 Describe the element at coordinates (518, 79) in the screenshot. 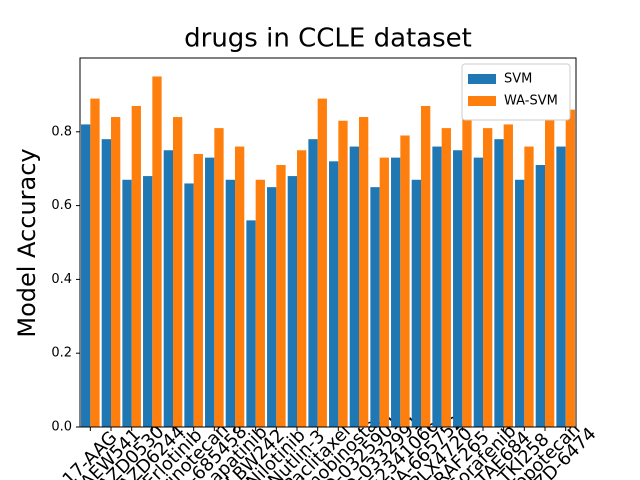

I see `legend-label: SVM` at that location.